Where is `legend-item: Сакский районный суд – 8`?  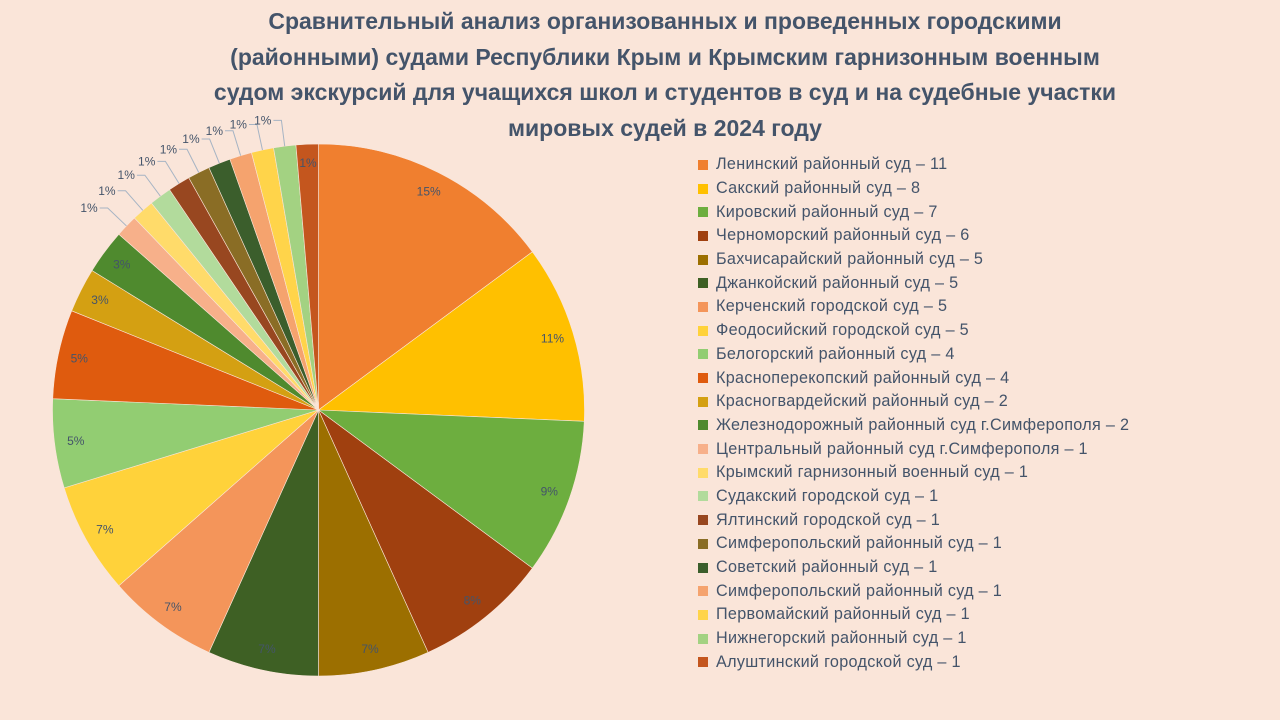 legend-item: Сакский районный суд – 8 is located at coordinates (913, 189).